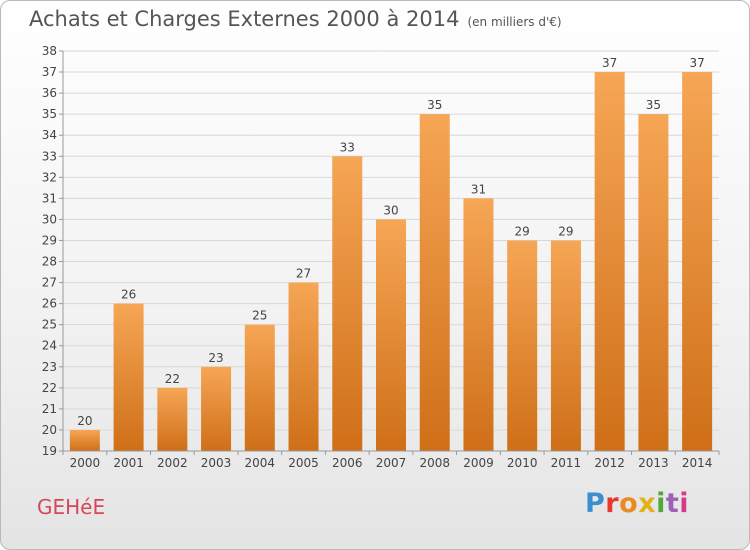 The image size is (750, 550). Describe the element at coordinates (244, 19) in the screenshot. I see `chart-title: Achats et Charges Externes 2000 à 2014` at that location.